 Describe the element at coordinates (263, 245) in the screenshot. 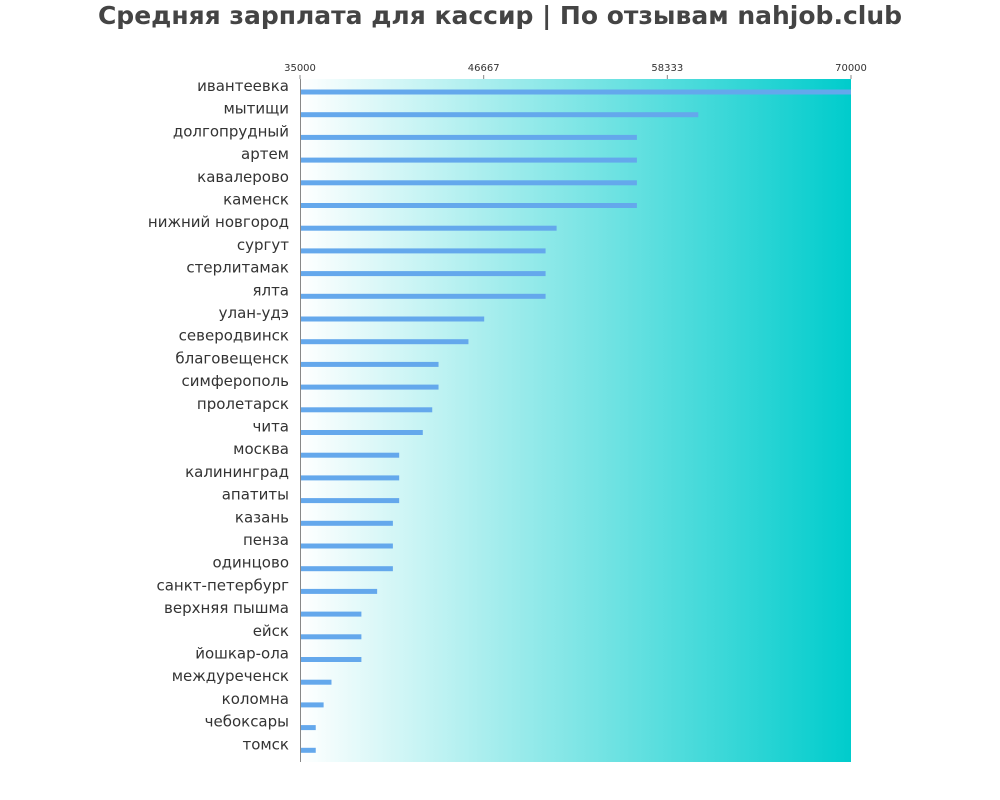

I see `category-label: сургут` at that location.